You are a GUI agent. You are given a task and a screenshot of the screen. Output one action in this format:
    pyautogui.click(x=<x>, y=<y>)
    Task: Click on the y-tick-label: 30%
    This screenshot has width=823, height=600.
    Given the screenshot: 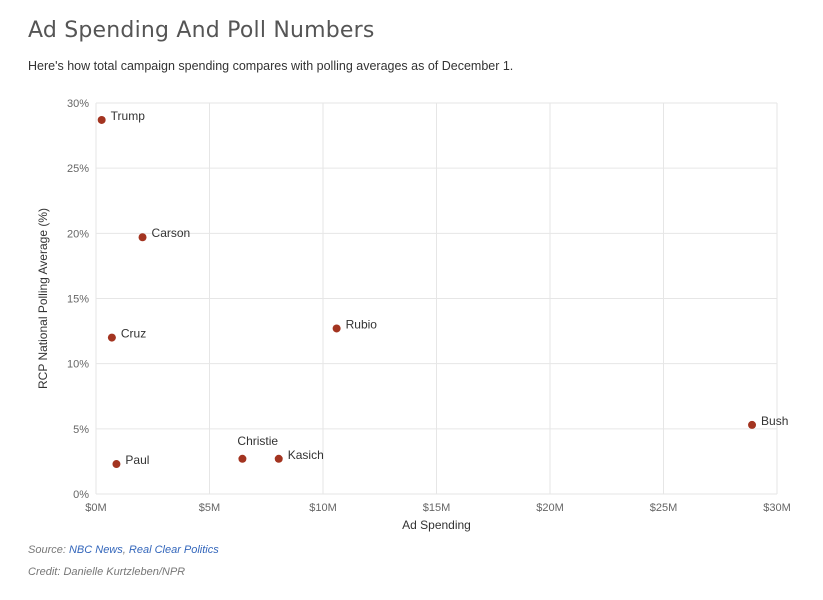 What is the action you would take?
    pyautogui.click(x=78, y=104)
    